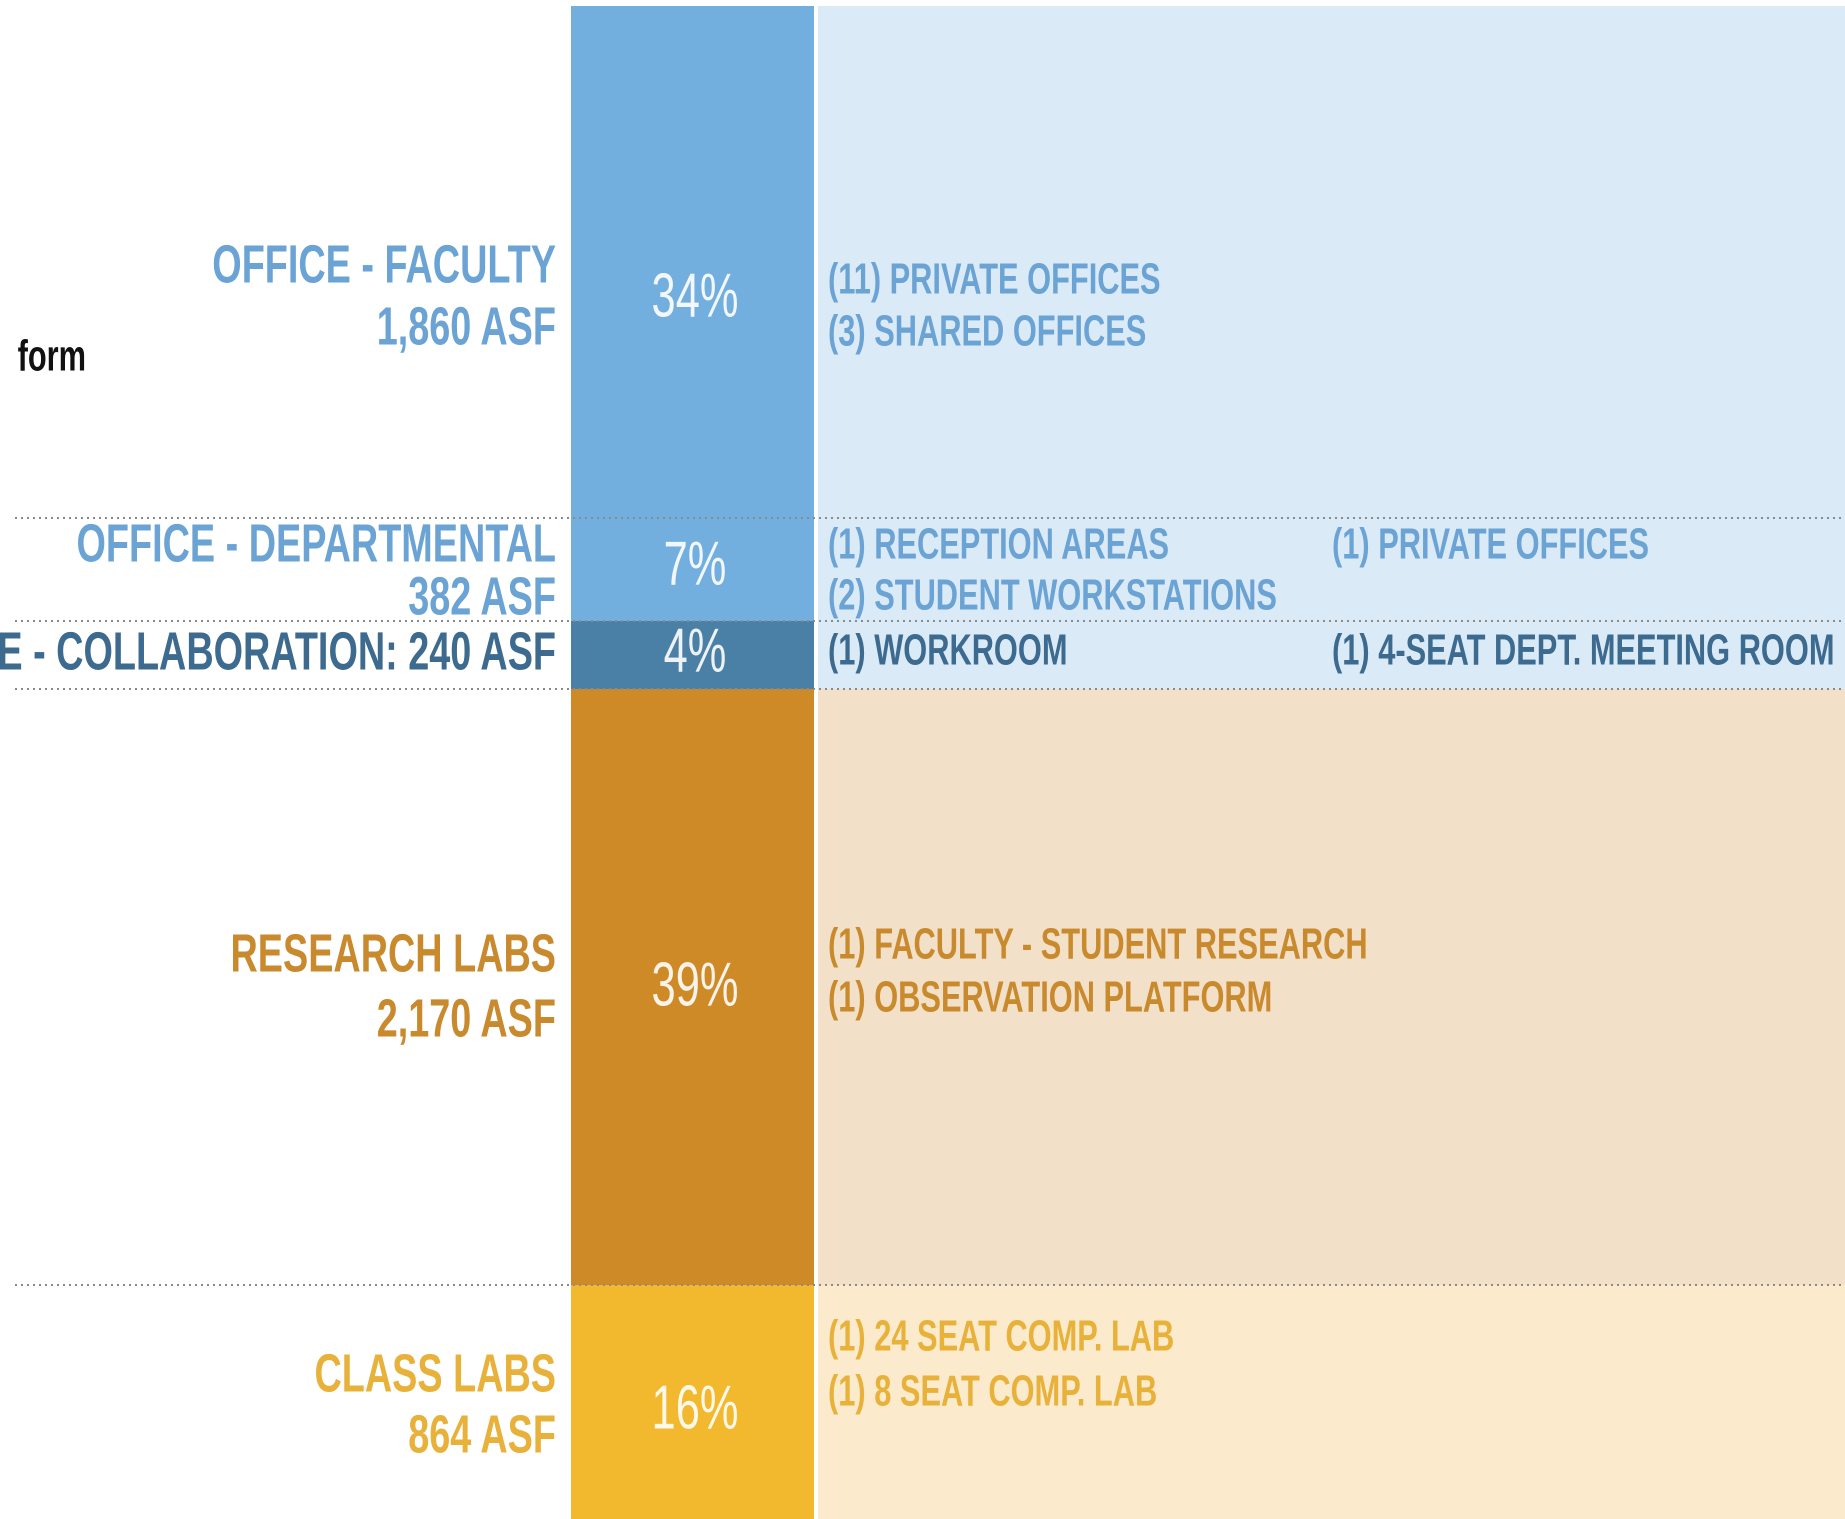 The height and width of the screenshot is (1519, 1845). Describe the element at coordinates (384, 264) in the screenshot. I see `category-label: OFFICE - FACULTY` at that location.